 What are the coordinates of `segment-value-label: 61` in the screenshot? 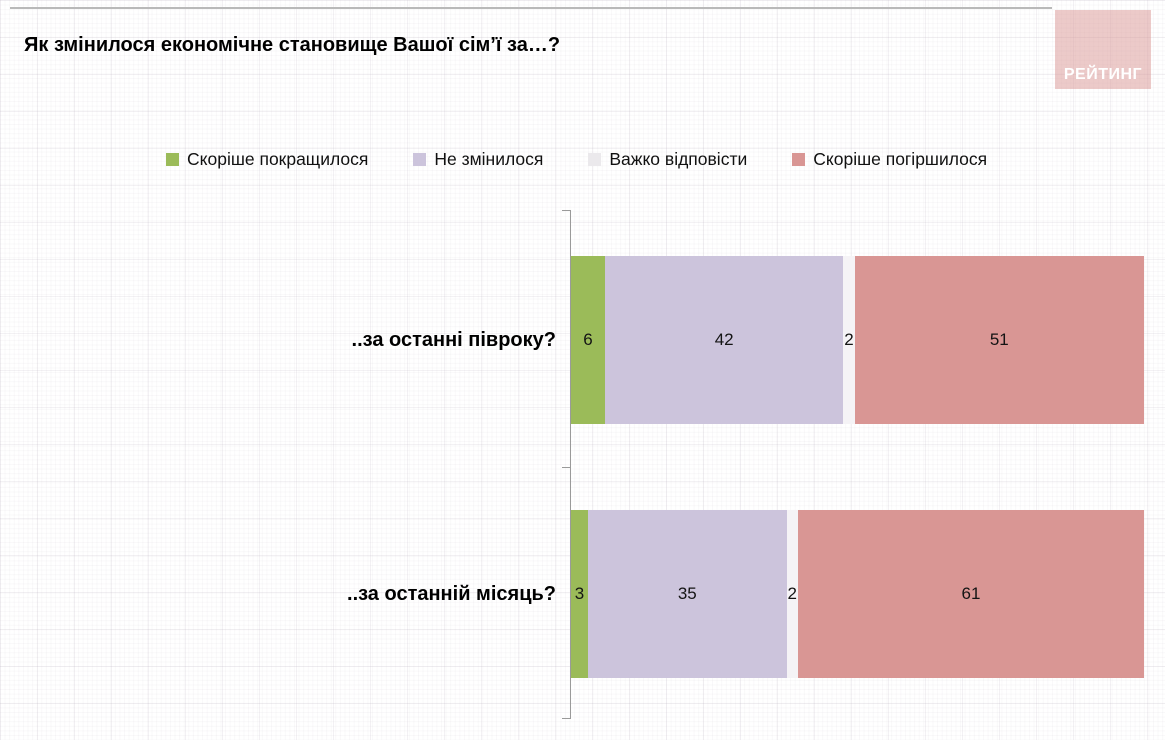 It's located at (971, 593).